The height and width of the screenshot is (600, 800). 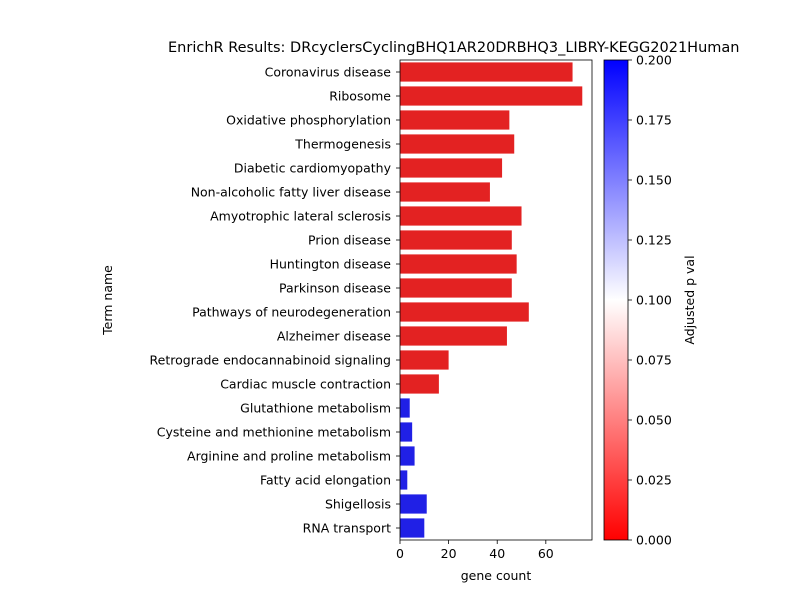 What do you see at coordinates (654, 360) in the screenshot?
I see `colorbar-tick-label: 0.075` at bounding box center [654, 360].